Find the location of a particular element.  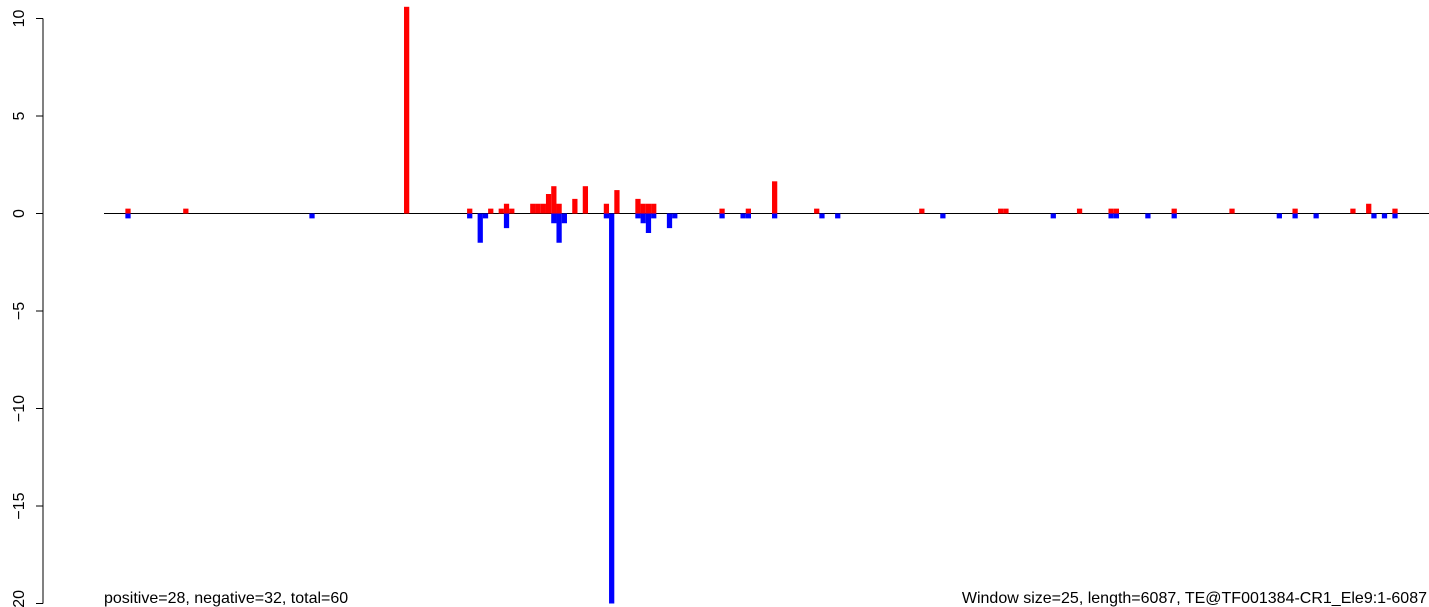

y-tick-label: −10 is located at coordinates (19, 408).